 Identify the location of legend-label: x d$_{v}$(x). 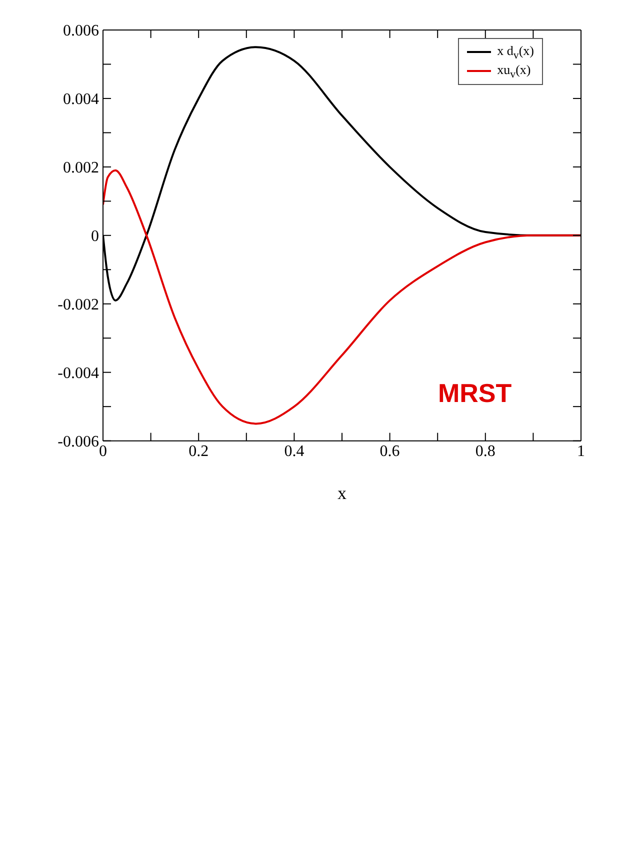
(515, 52).